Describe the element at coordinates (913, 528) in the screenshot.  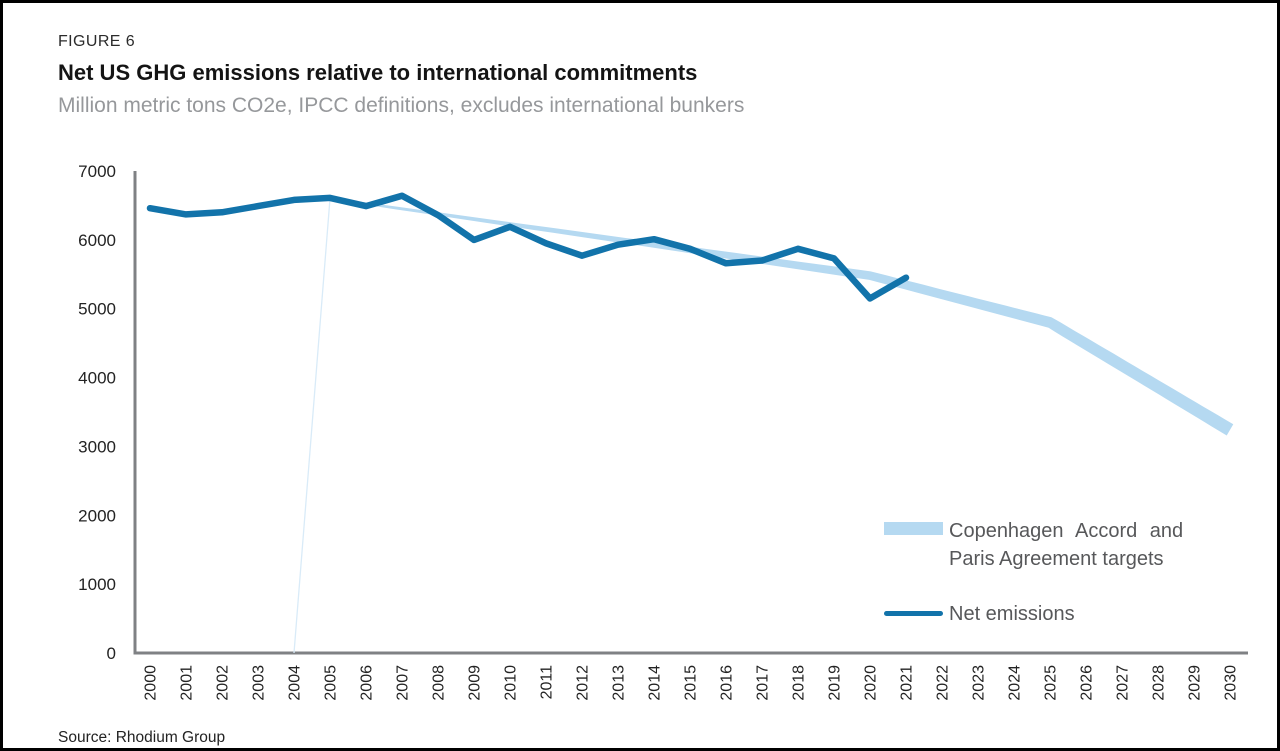
I see `target-line-swatch-icon` at that location.